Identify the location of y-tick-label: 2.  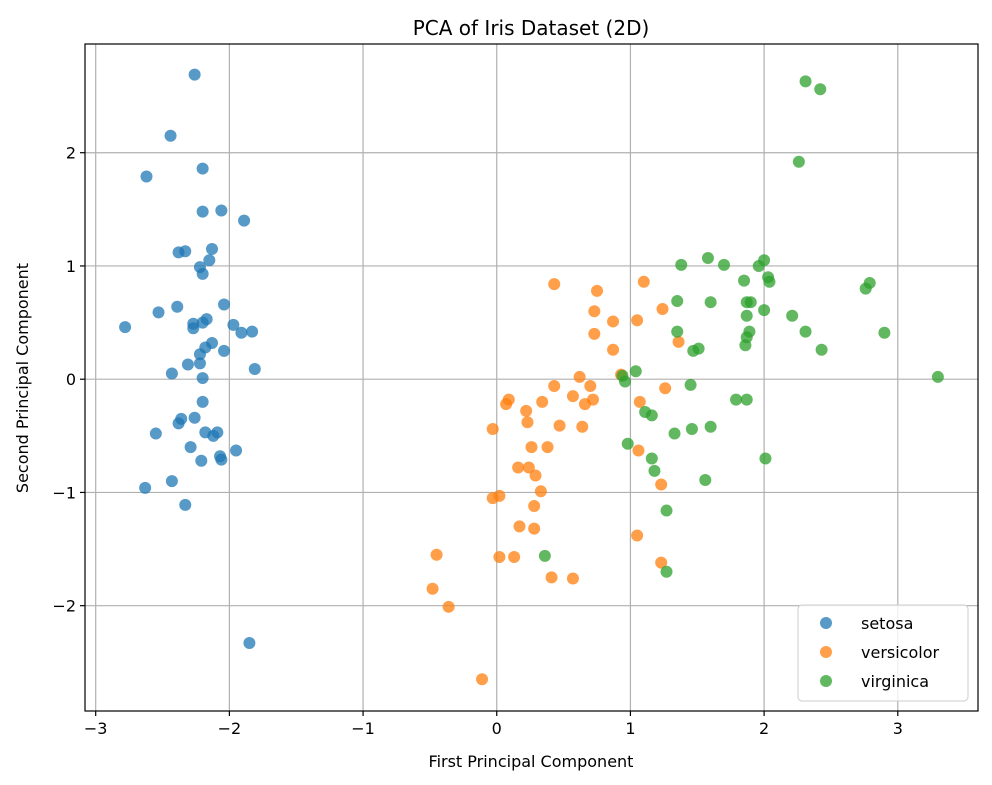
(71, 153).